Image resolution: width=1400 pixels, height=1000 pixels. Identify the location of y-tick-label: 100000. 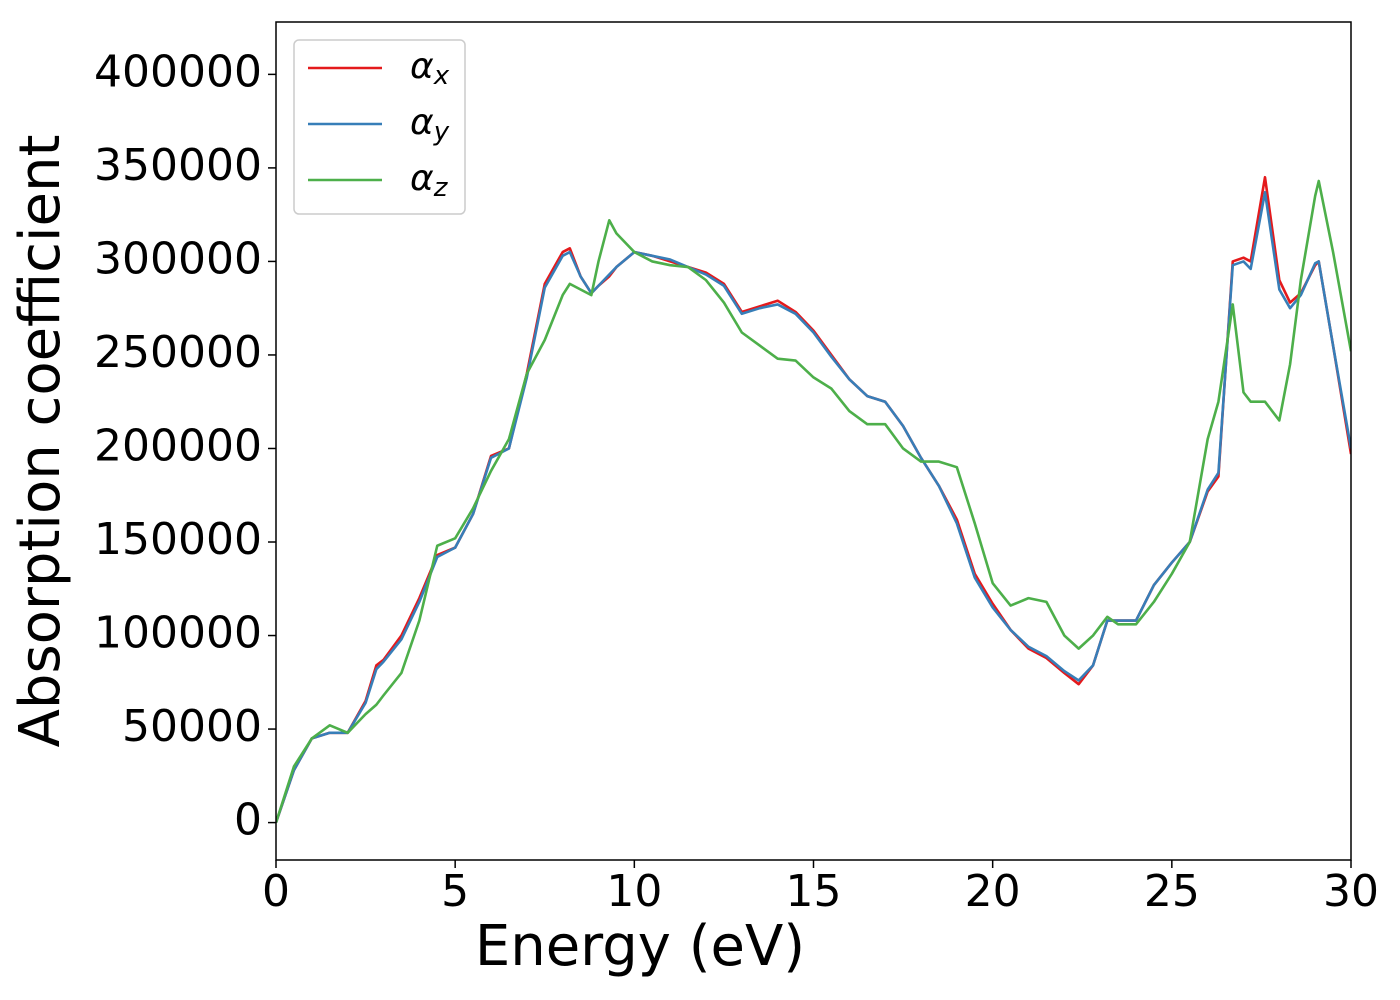
(178, 633).